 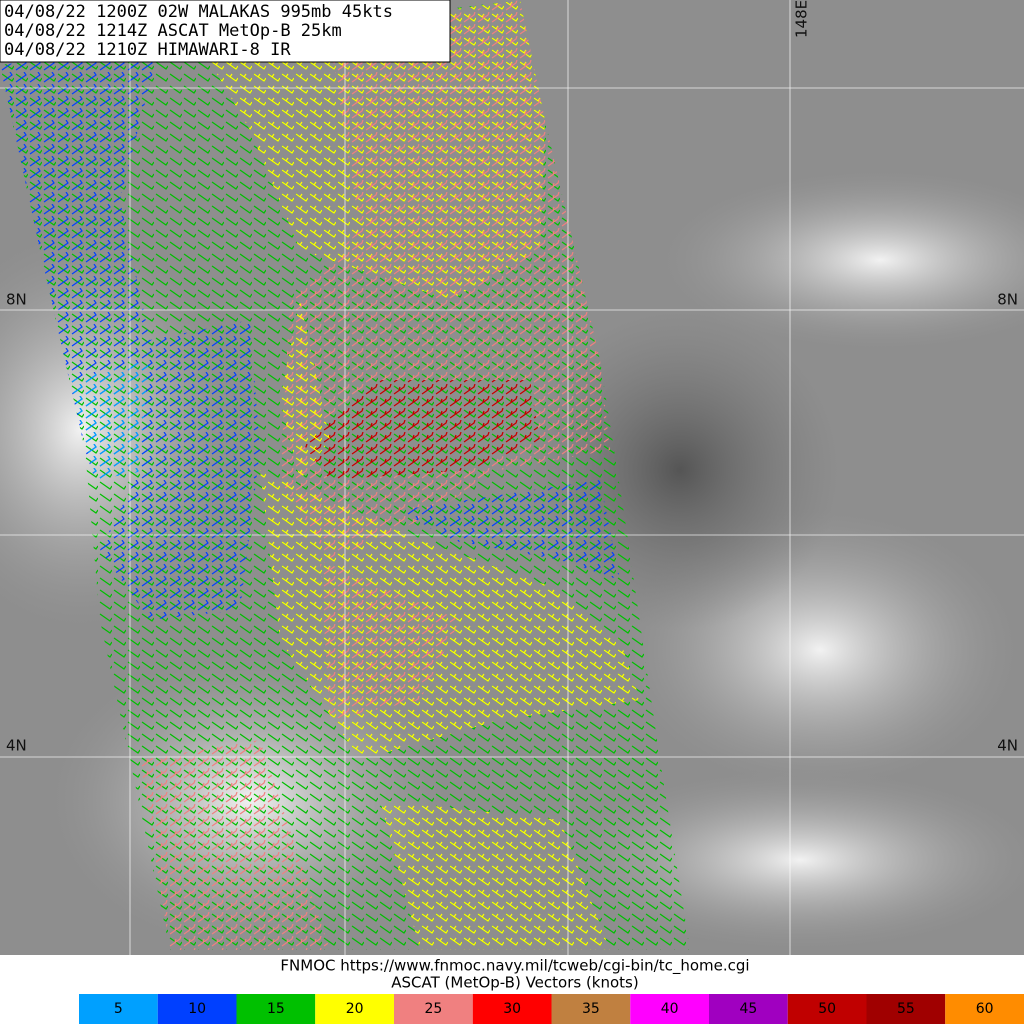 I want to click on header-line: 04/08/22 1200Z 02W MALAKAS 995mb 45kts, so click(x=198, y=12).